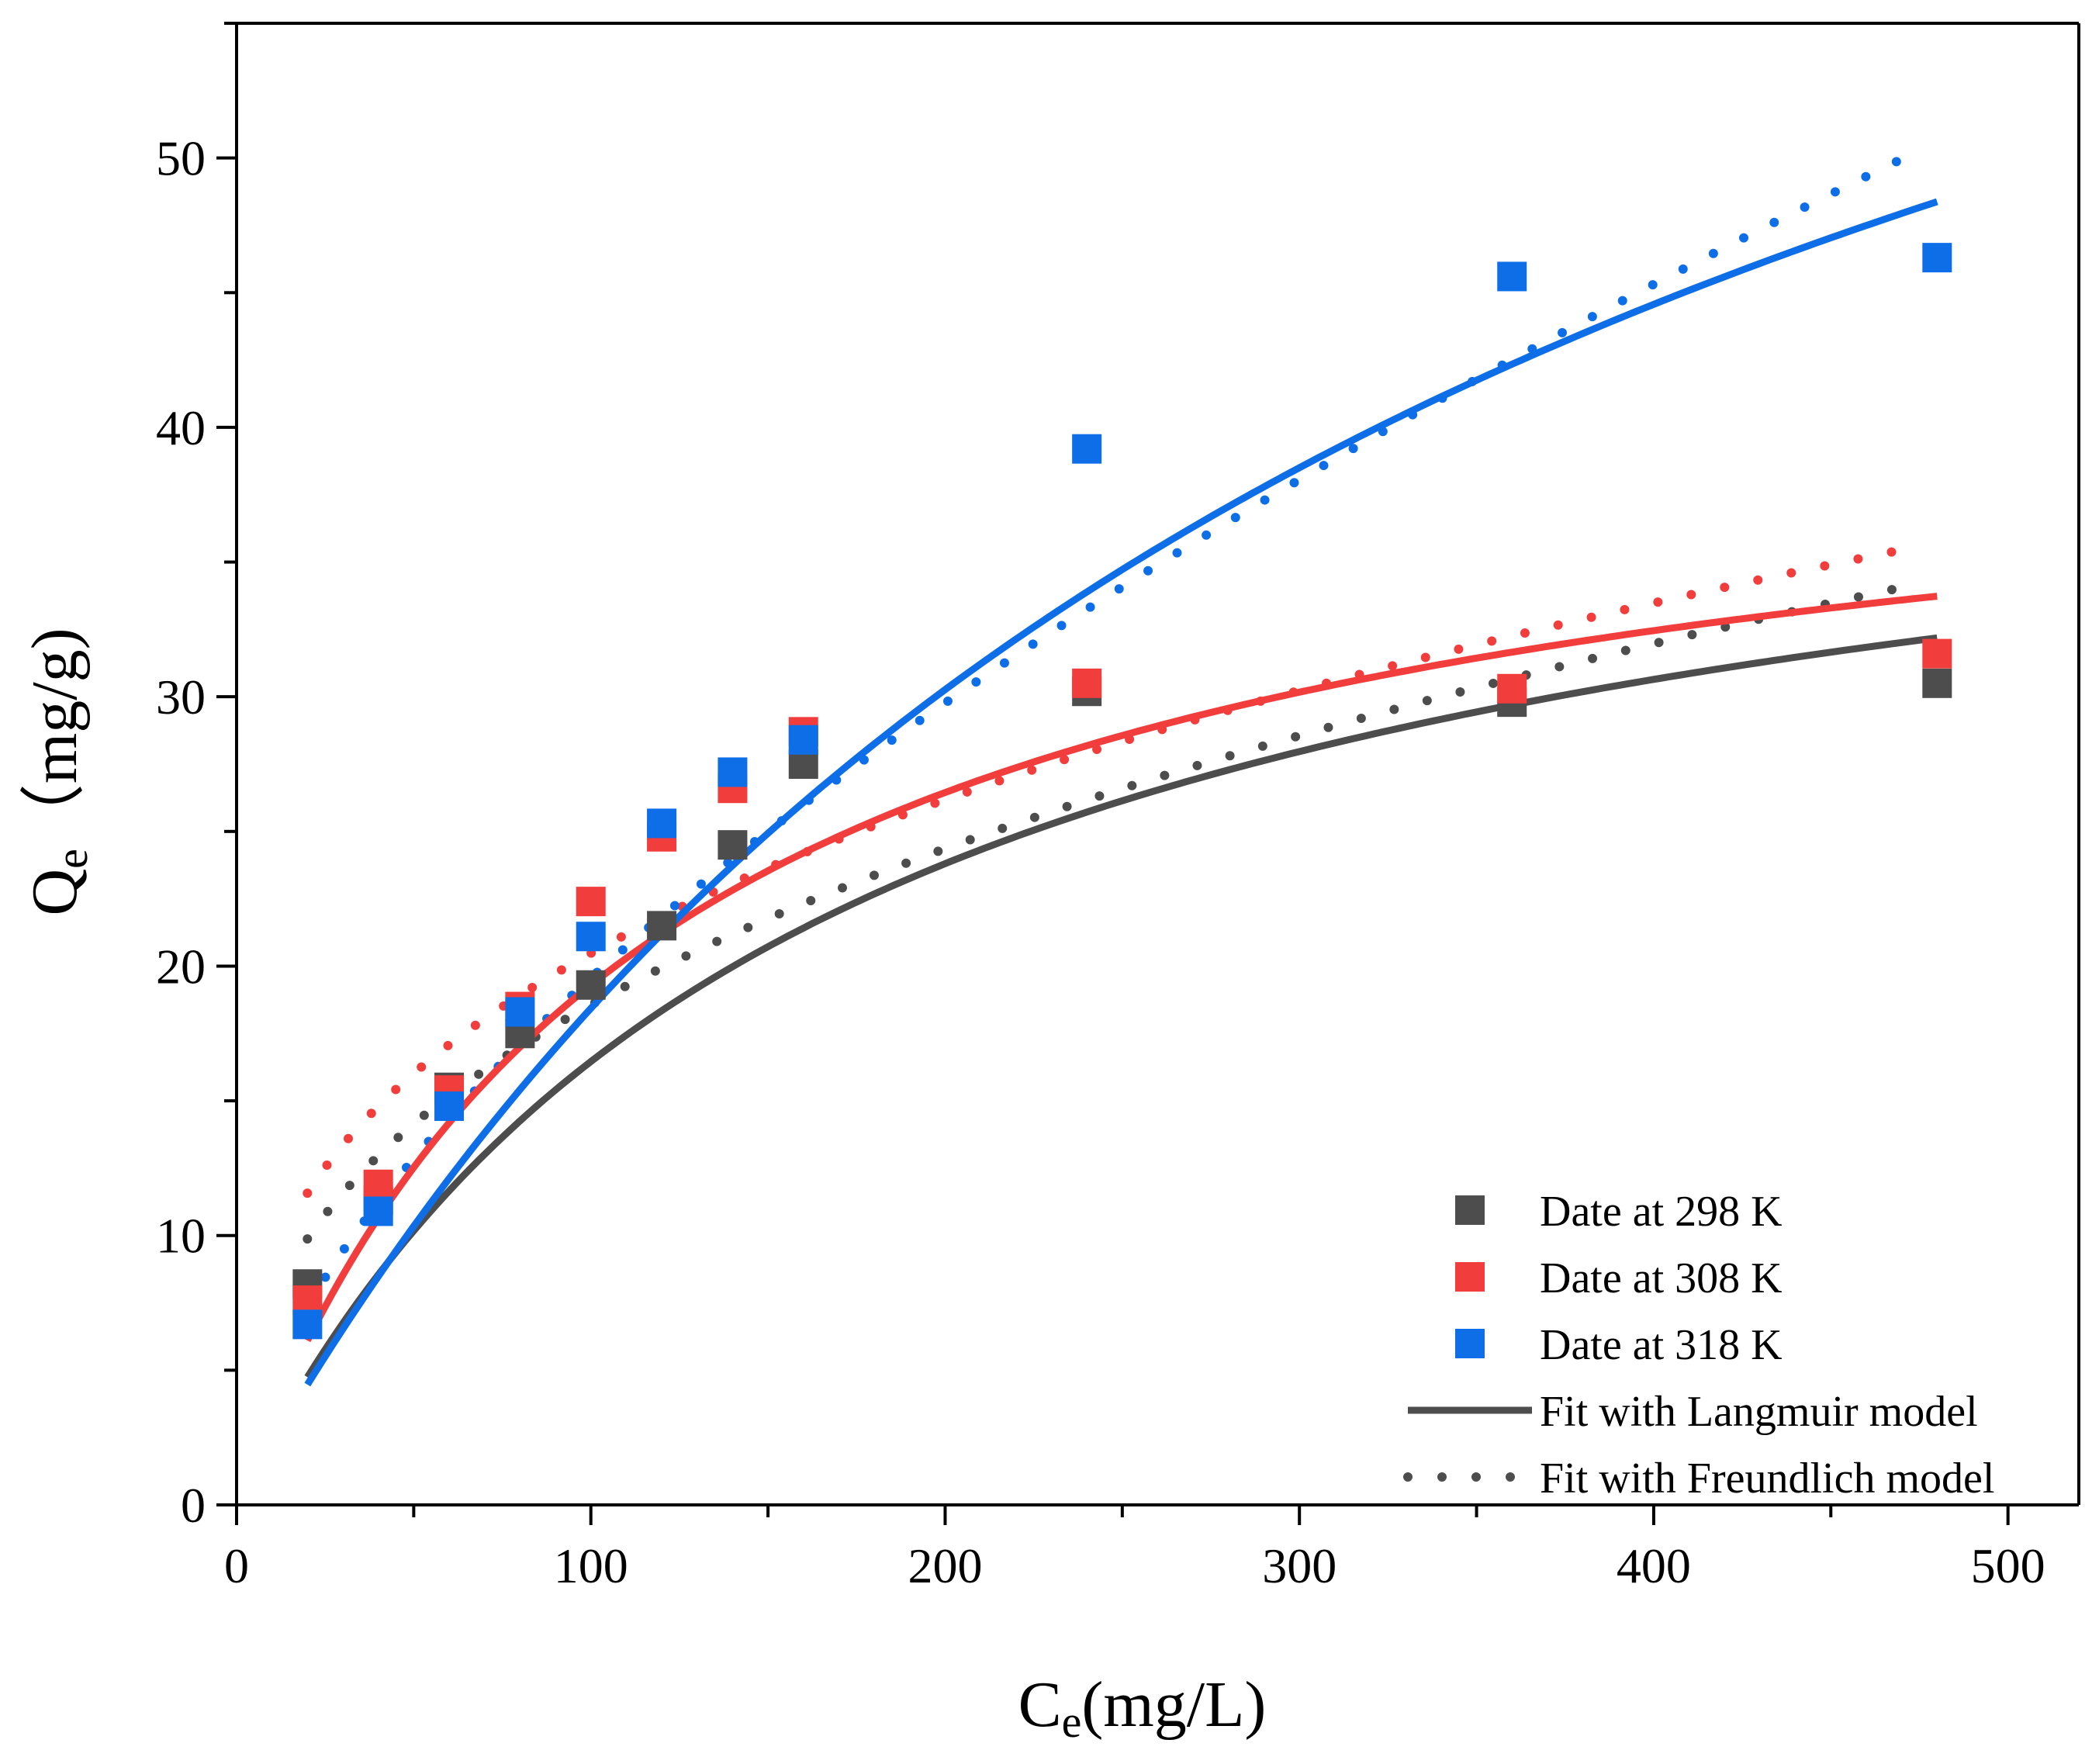  I want to click on x-tick-label: 500, so click(2008, 1565).